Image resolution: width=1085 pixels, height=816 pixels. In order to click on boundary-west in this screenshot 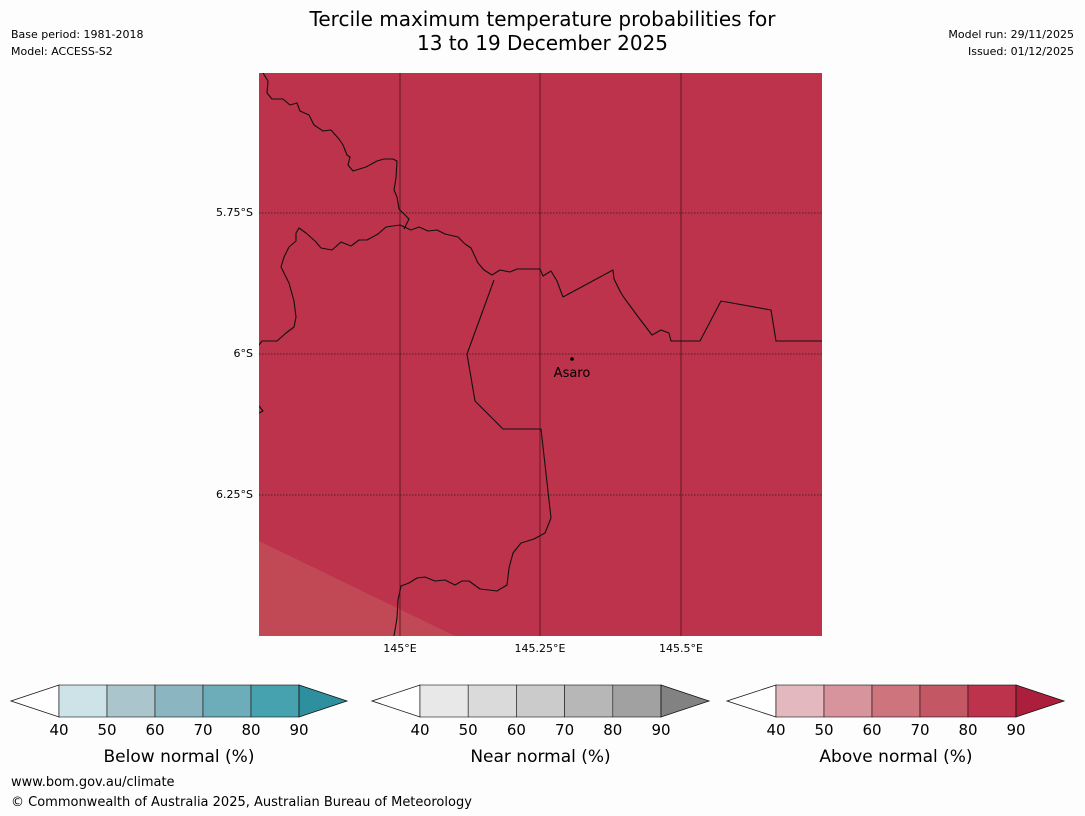, I will do `click(411, 285)`.